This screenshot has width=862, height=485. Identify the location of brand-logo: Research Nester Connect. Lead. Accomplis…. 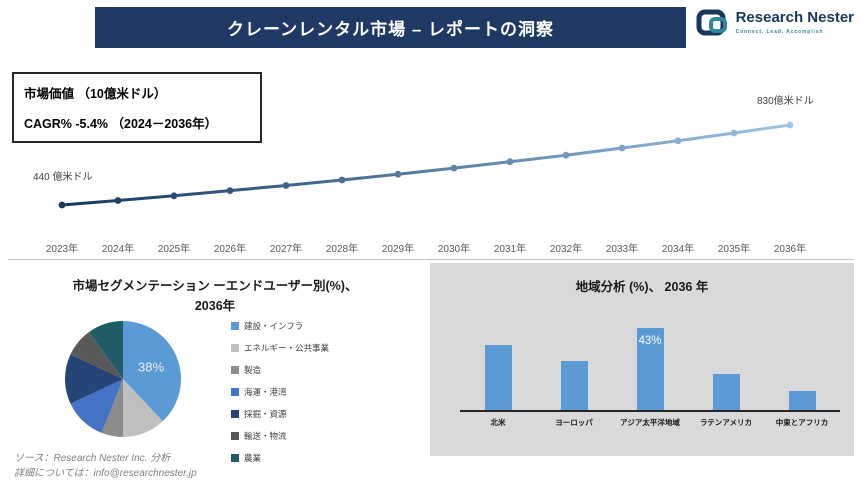
(775, 22).